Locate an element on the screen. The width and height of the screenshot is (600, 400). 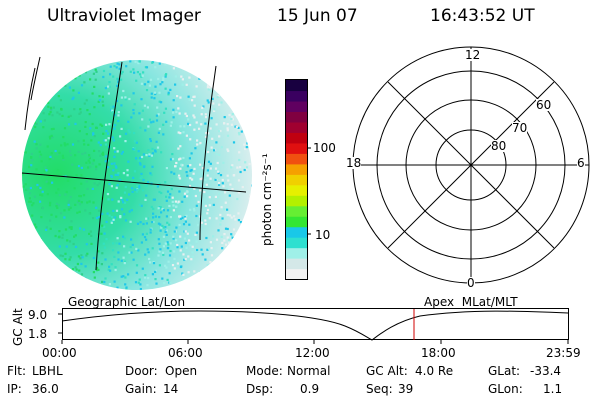
altitude-curve is located at coordinates (315, 325).